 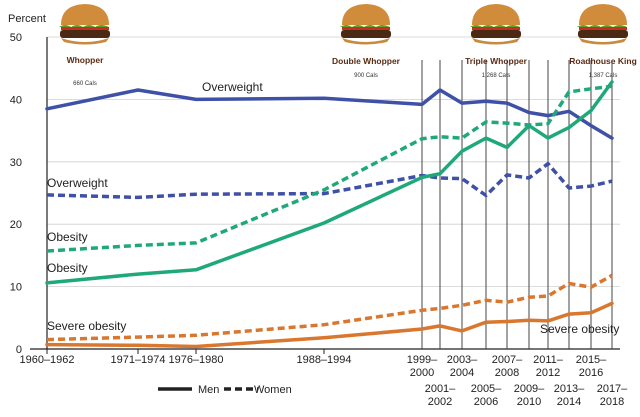 I want to click on burger-name: Double Whopper, so click(x=366, y=61).